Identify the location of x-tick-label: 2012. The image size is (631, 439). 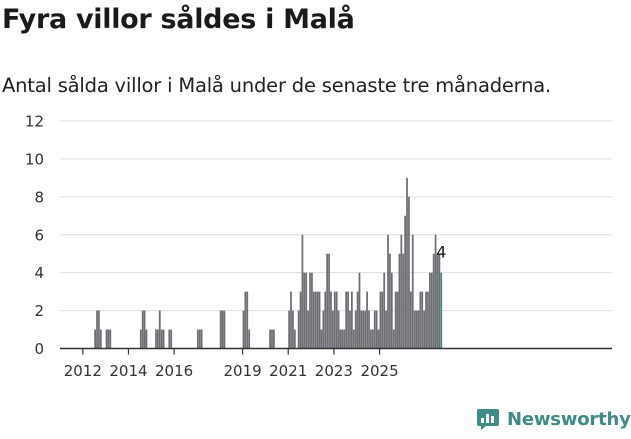
(83, 371).